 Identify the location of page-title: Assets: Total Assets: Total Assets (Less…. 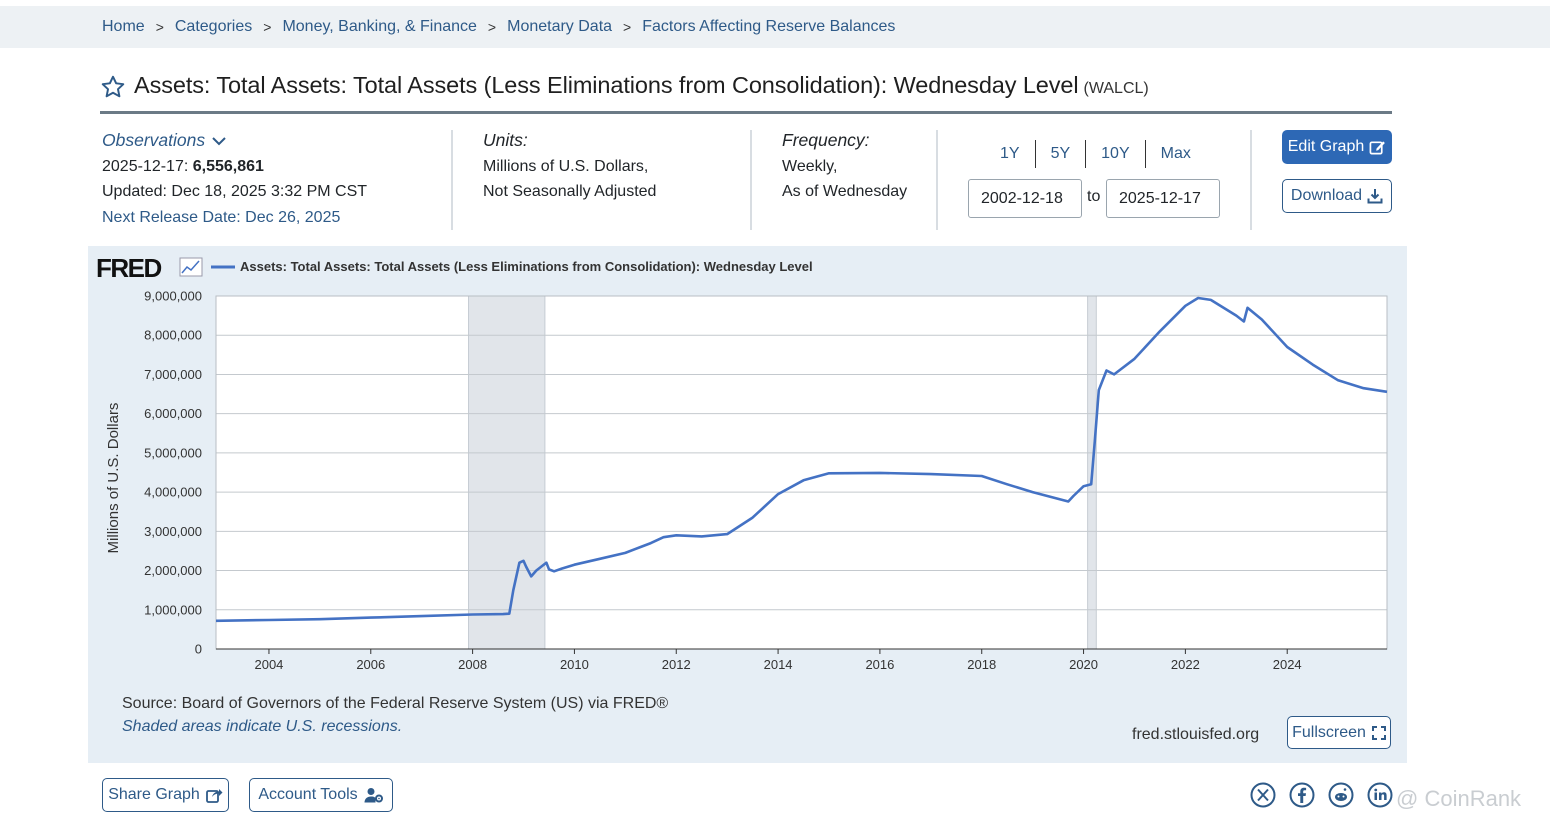
(606, 85).